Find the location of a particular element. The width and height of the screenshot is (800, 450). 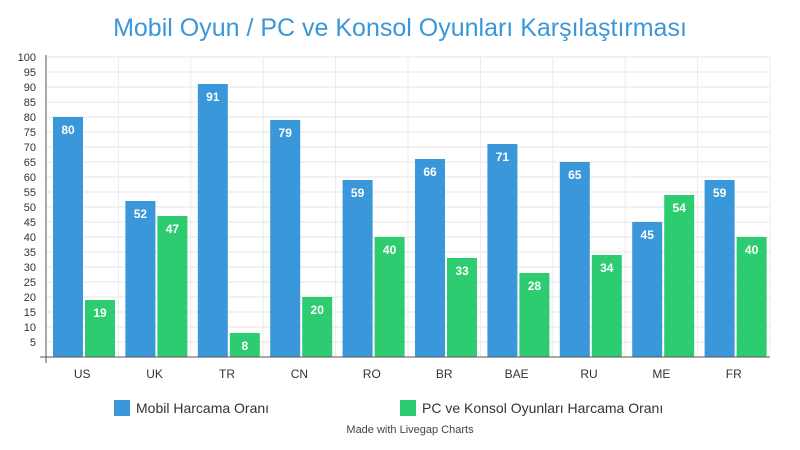

y-tick-label: 20 is located at coordinates (30, 298).